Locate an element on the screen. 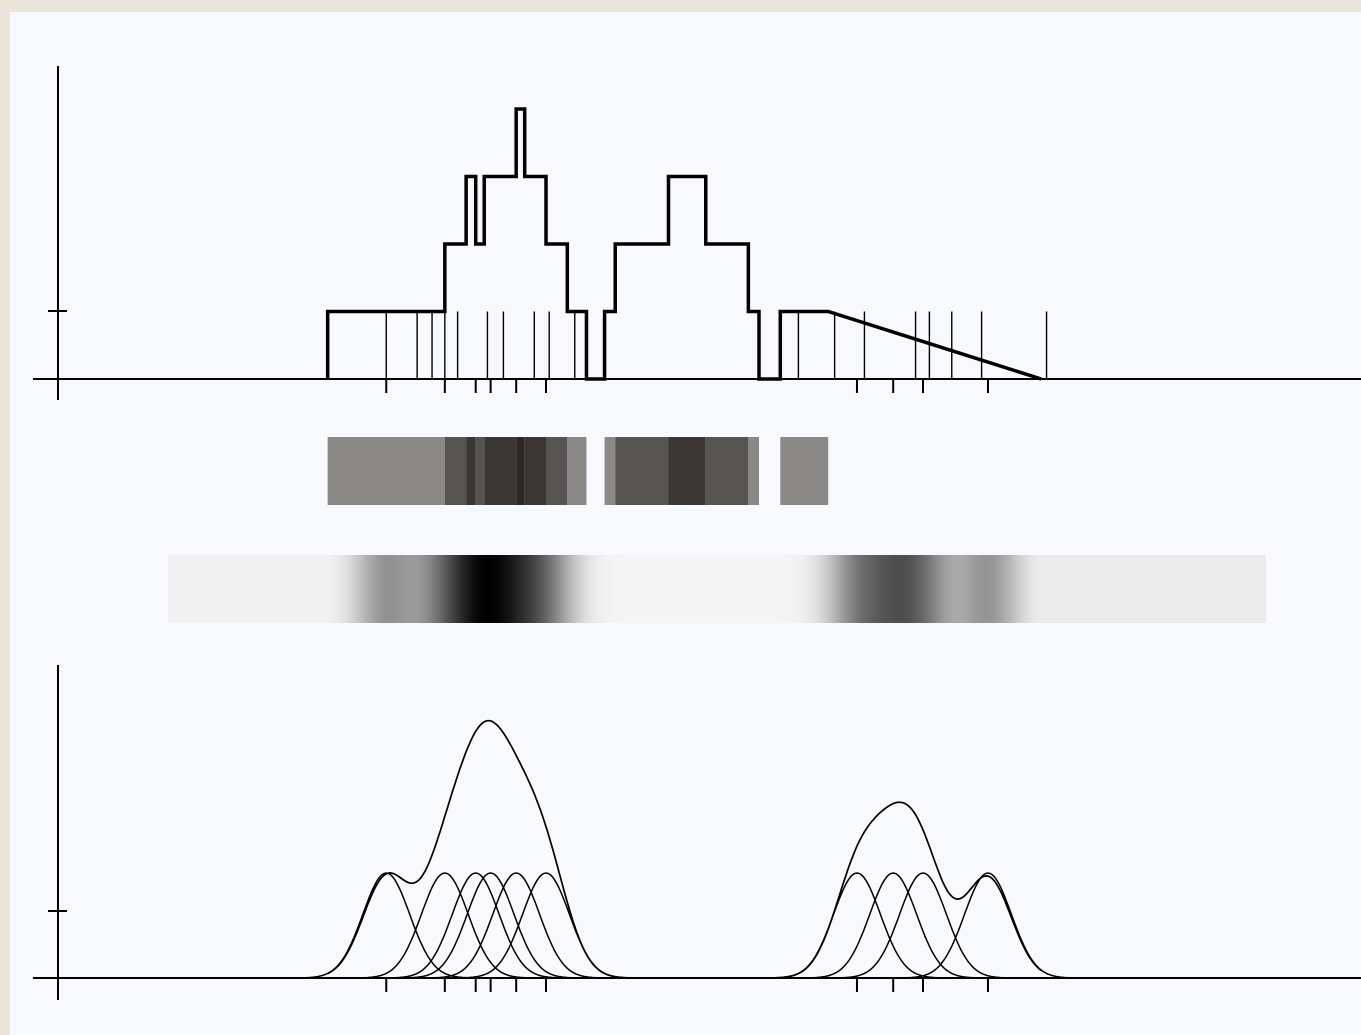  histogram-outline is located at coordinates (683, 244).